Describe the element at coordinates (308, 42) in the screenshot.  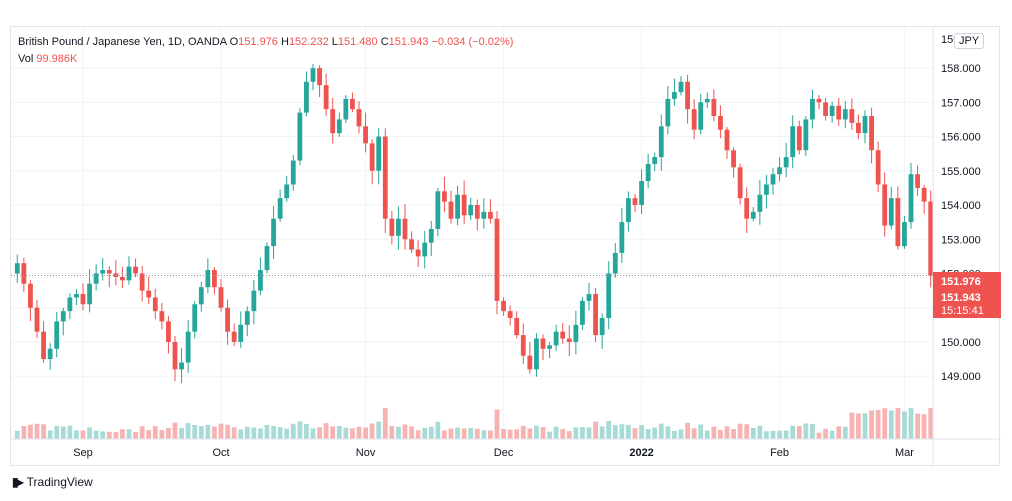
I see `legend-high-value: 152.232` at that location.